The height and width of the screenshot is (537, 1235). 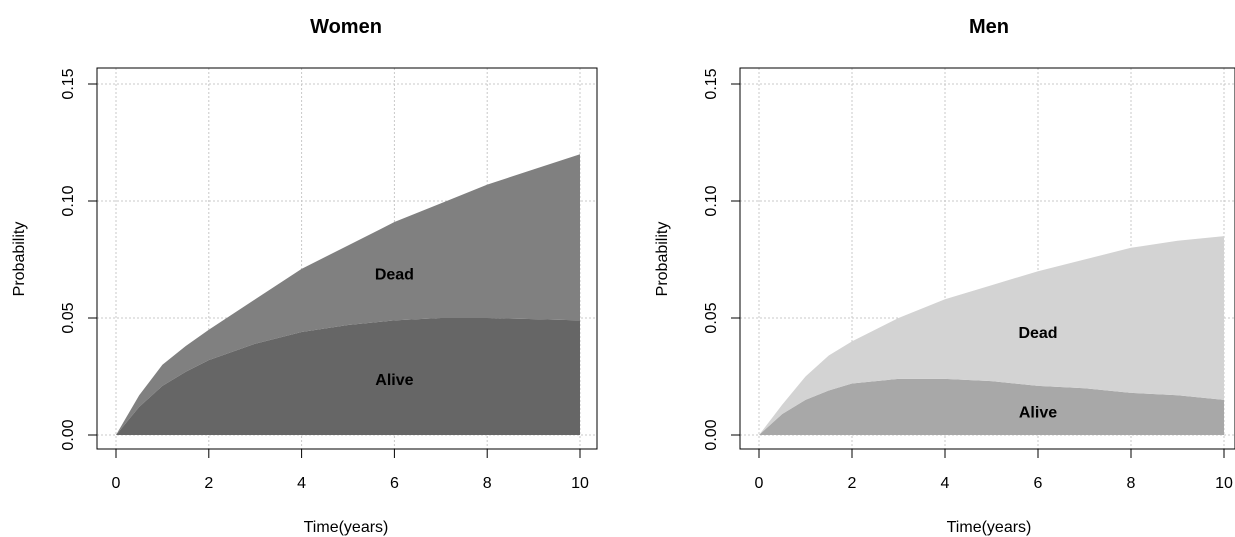 What do you see at coordinates (991, 335) in the screenshot?
I see `area-dead` at bounding box center [991, 335].